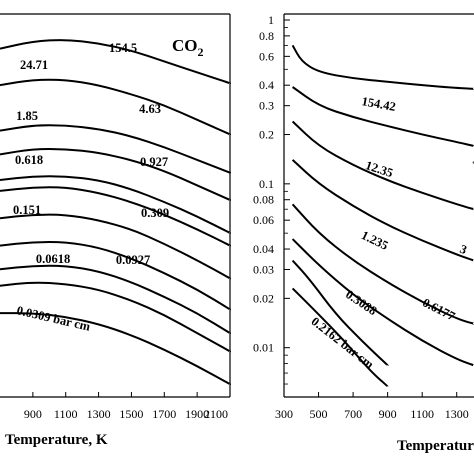 The width and height of the screenshot is (474, 474). What do you see at coordinates (123, 48) in the screenshot?
I see `contour-label-154-5: 154.5` at bounding box center [123, 48].